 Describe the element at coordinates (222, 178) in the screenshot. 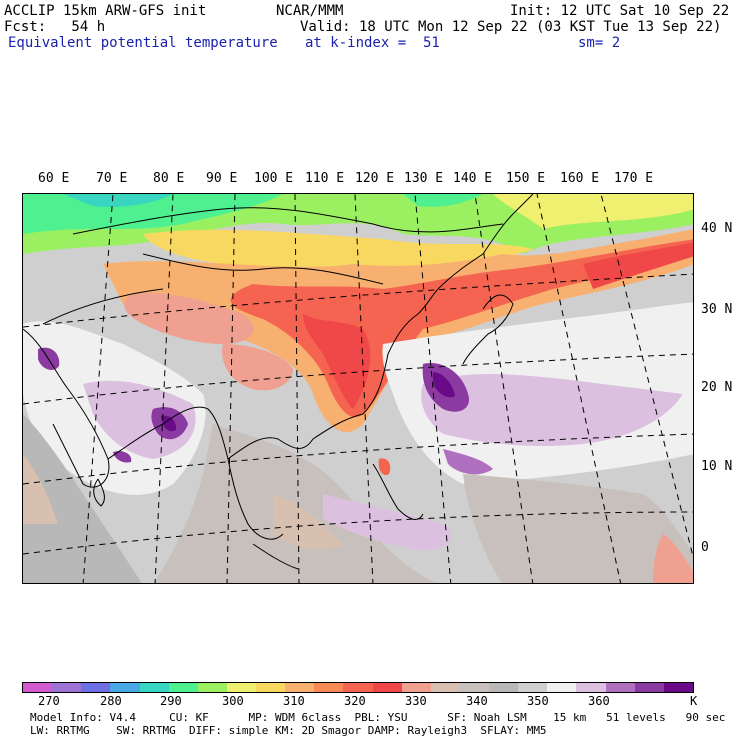

I see `lon-label: 90 E` at that location.